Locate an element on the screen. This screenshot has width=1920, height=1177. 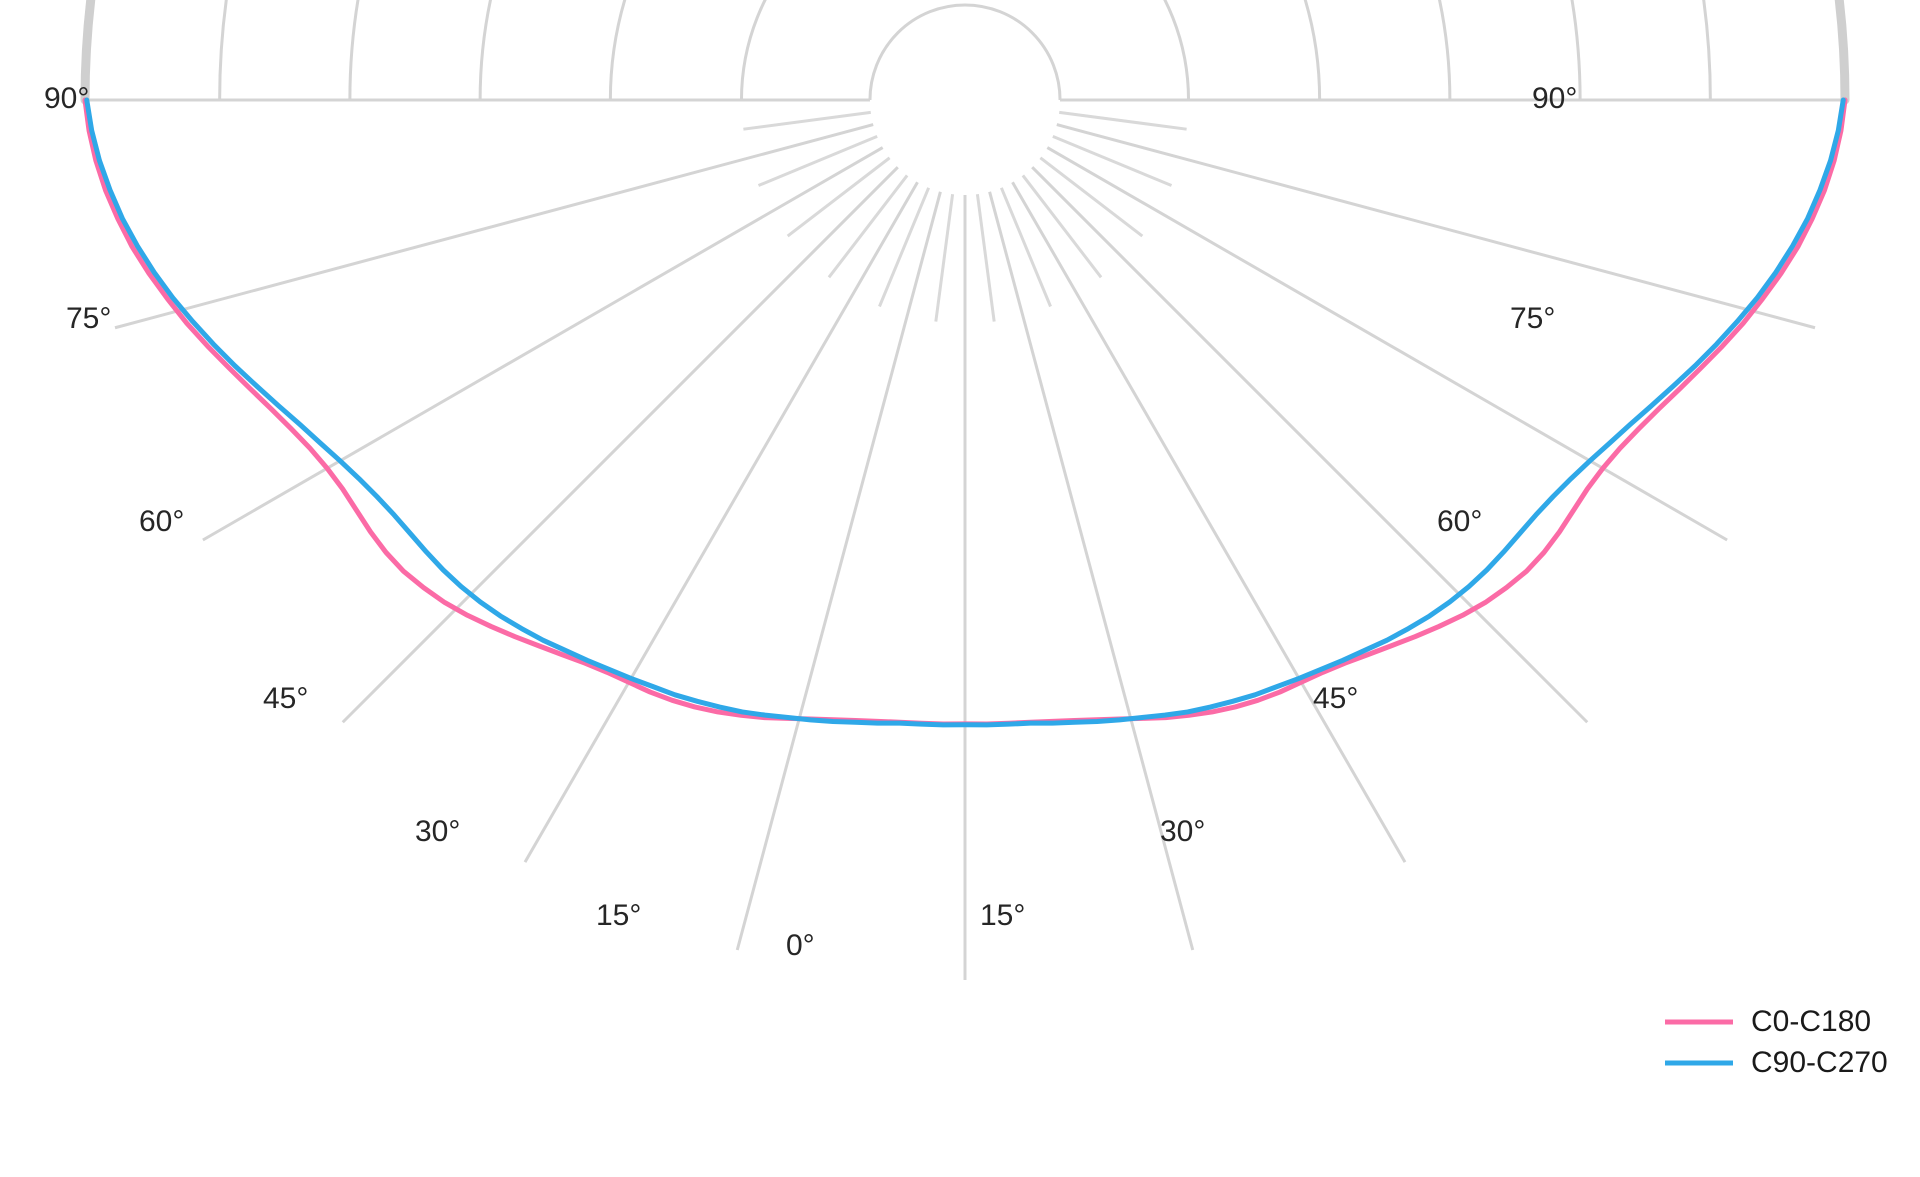
angle-tick-75deg-left: 75° is located at coordinates (88, 318).